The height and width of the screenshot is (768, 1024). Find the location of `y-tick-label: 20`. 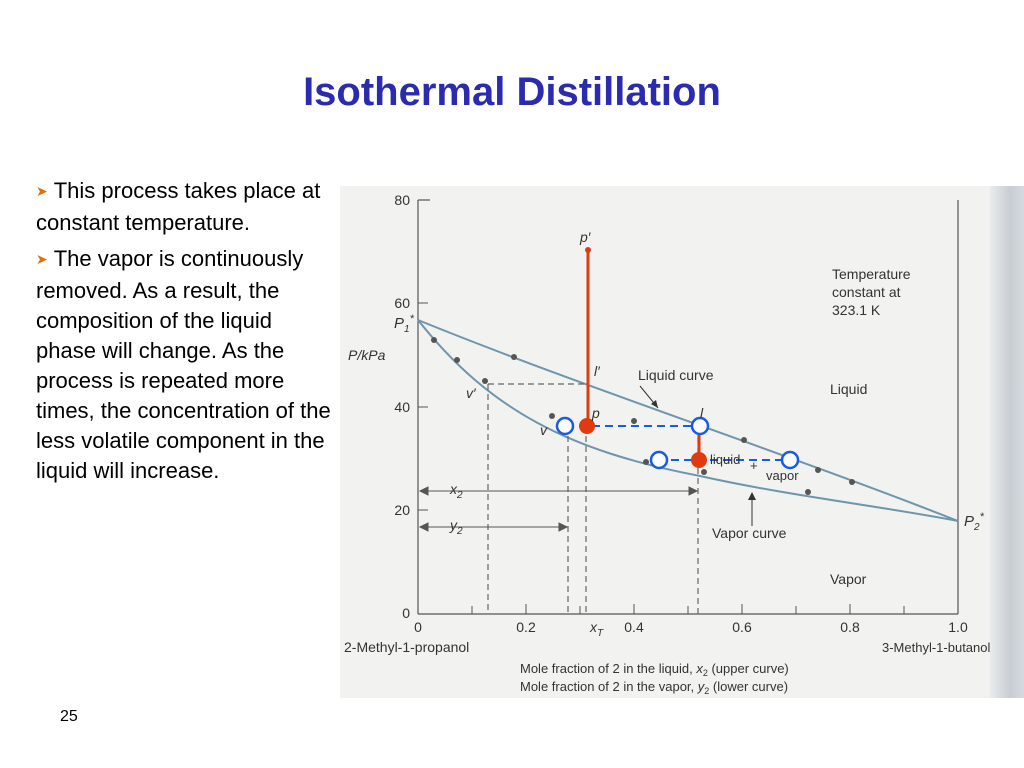

y-tick-label: 20 is located at coordinates (402, 510).